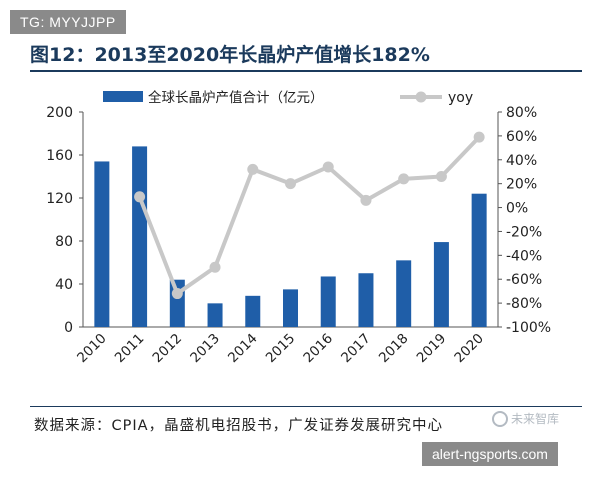 The height and width of the screenshot is (480, 600). I want to click on title-divider, so click(306, 71).